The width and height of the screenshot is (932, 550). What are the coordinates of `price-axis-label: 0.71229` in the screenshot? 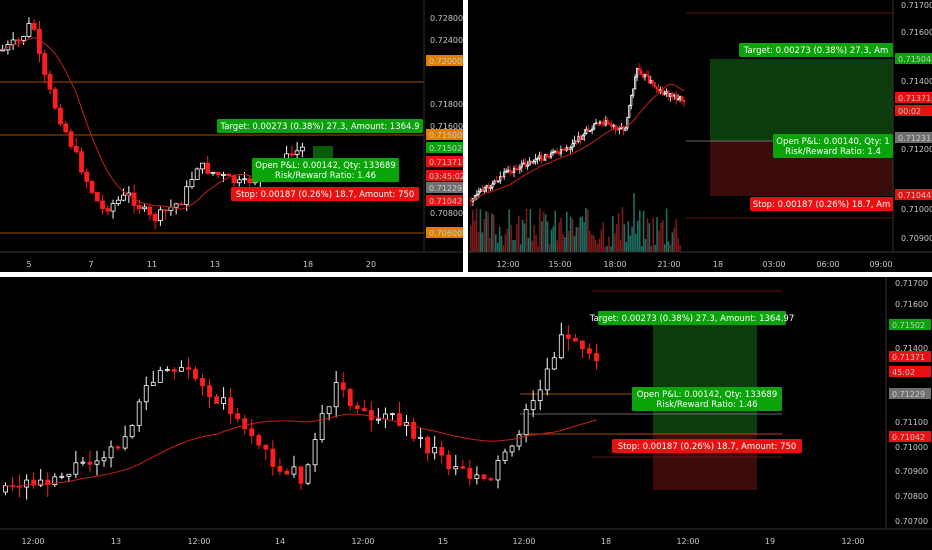 It's located at (908, 394).